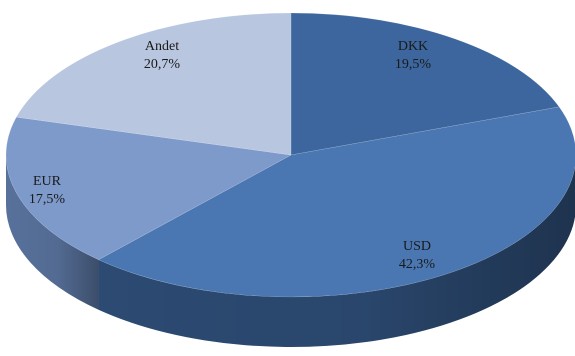  Describe the element at coordinates (52, 232) in the screenshot. I see `pie-side-shade` at that location.